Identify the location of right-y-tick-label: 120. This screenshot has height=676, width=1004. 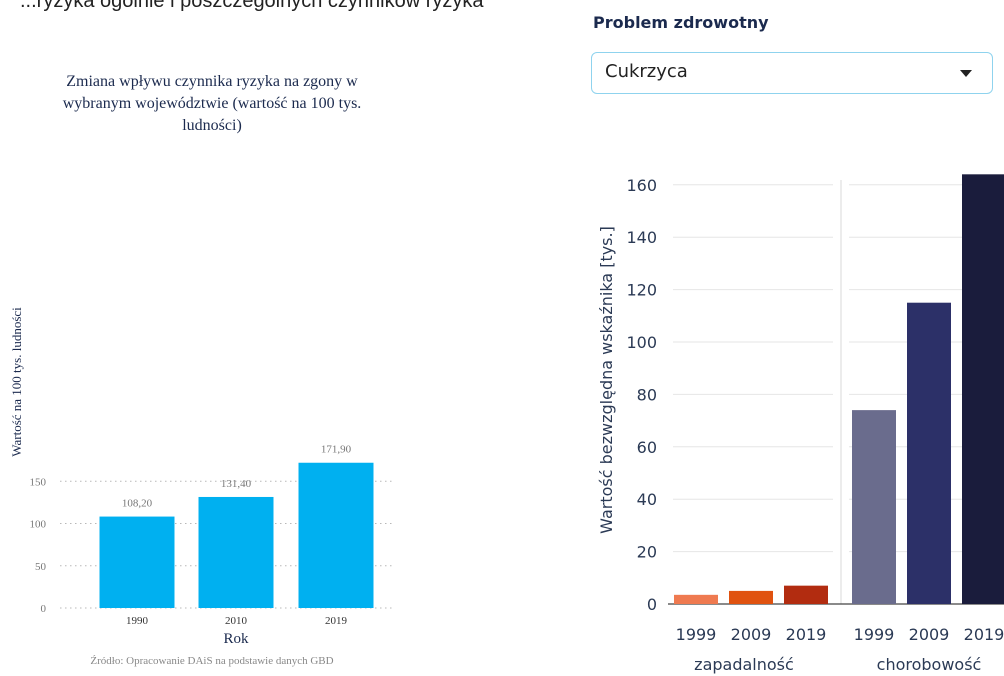
(641, 290).